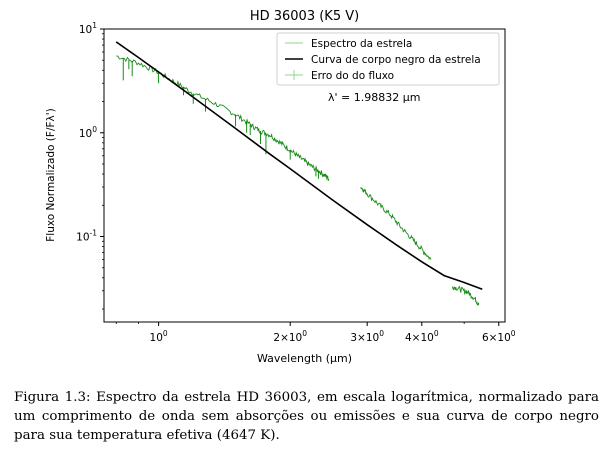 The image size is (607, 461). Describe the element at coordinates (159, 336) in the screenshot. I see `x-tick-label: 100` at that location.